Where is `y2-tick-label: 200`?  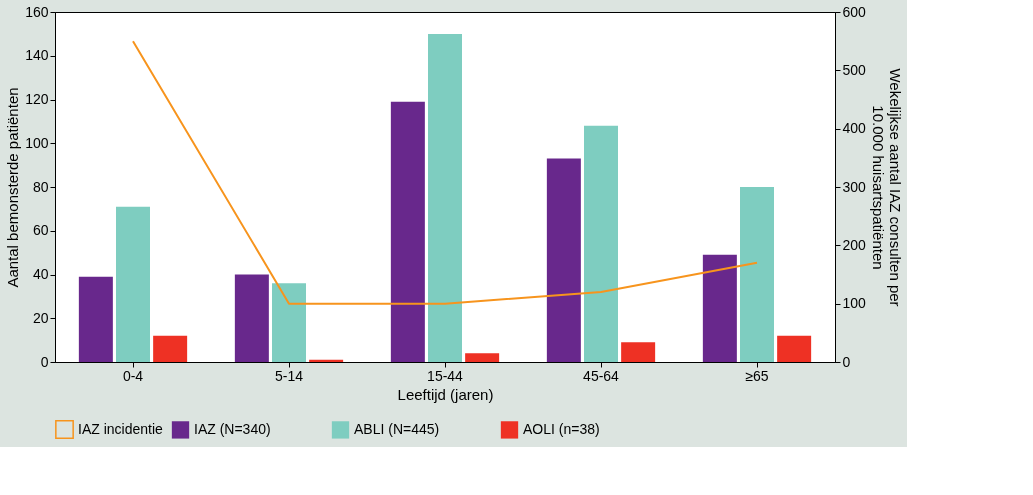
y2-tick-label: 200 is located at coordinates (854, 244).